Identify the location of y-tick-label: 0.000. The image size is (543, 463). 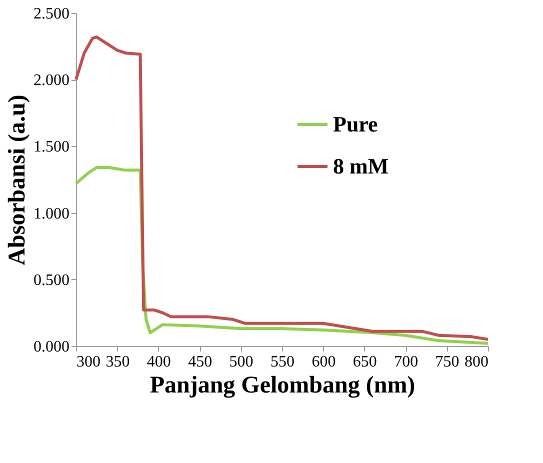
(52, 347).